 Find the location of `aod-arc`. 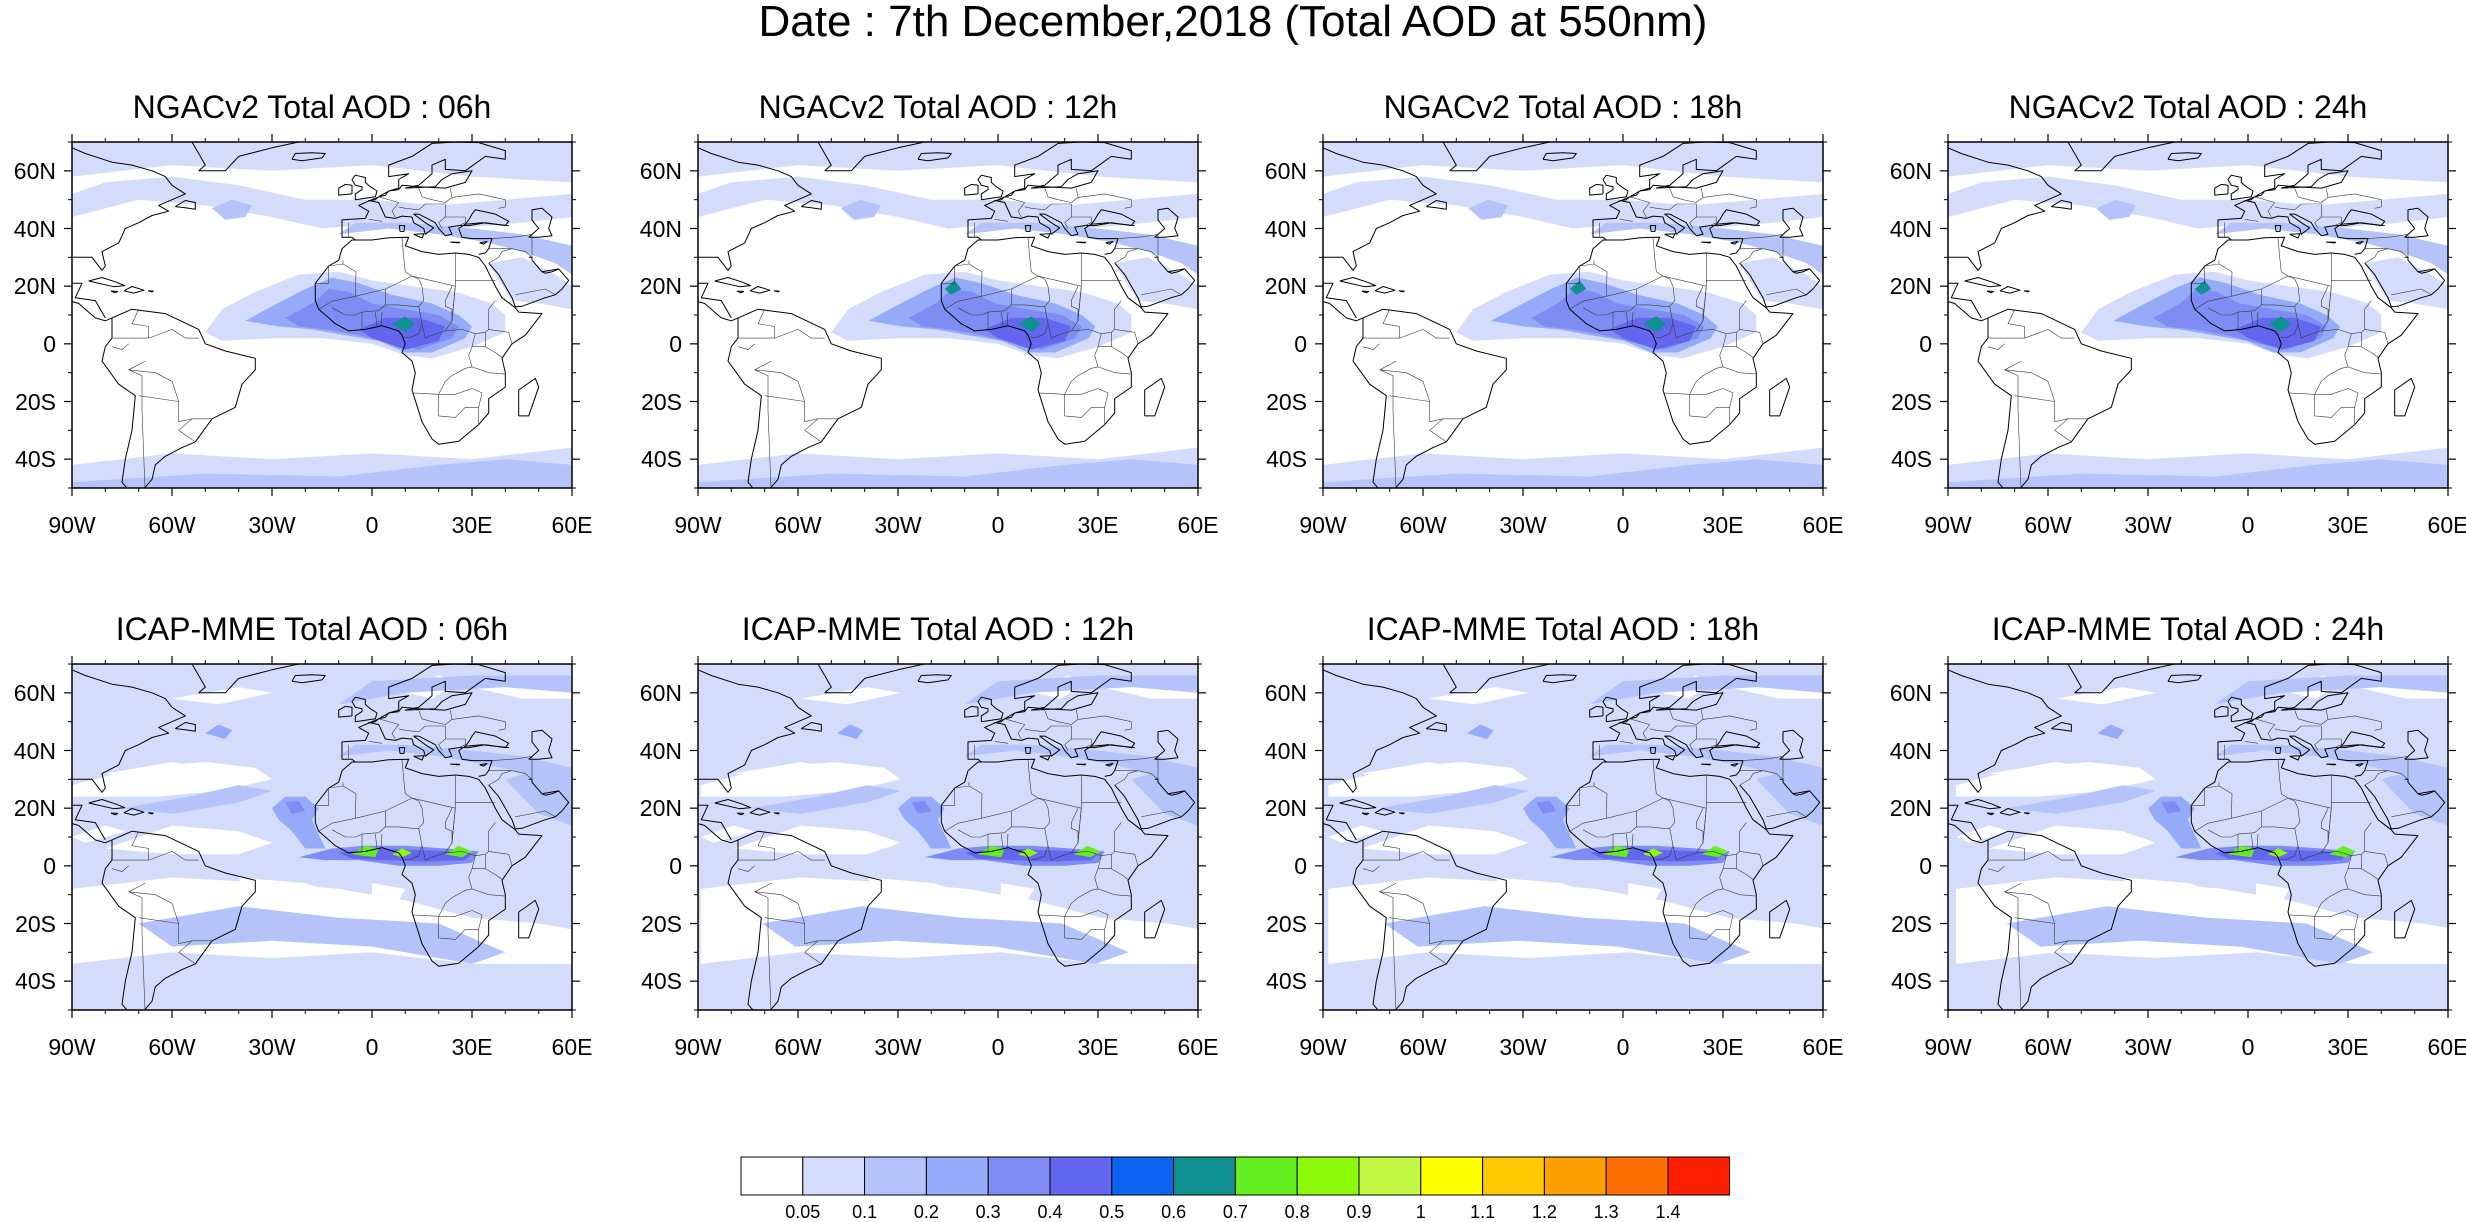

aod-arc is located at coordinates (1567, 935).